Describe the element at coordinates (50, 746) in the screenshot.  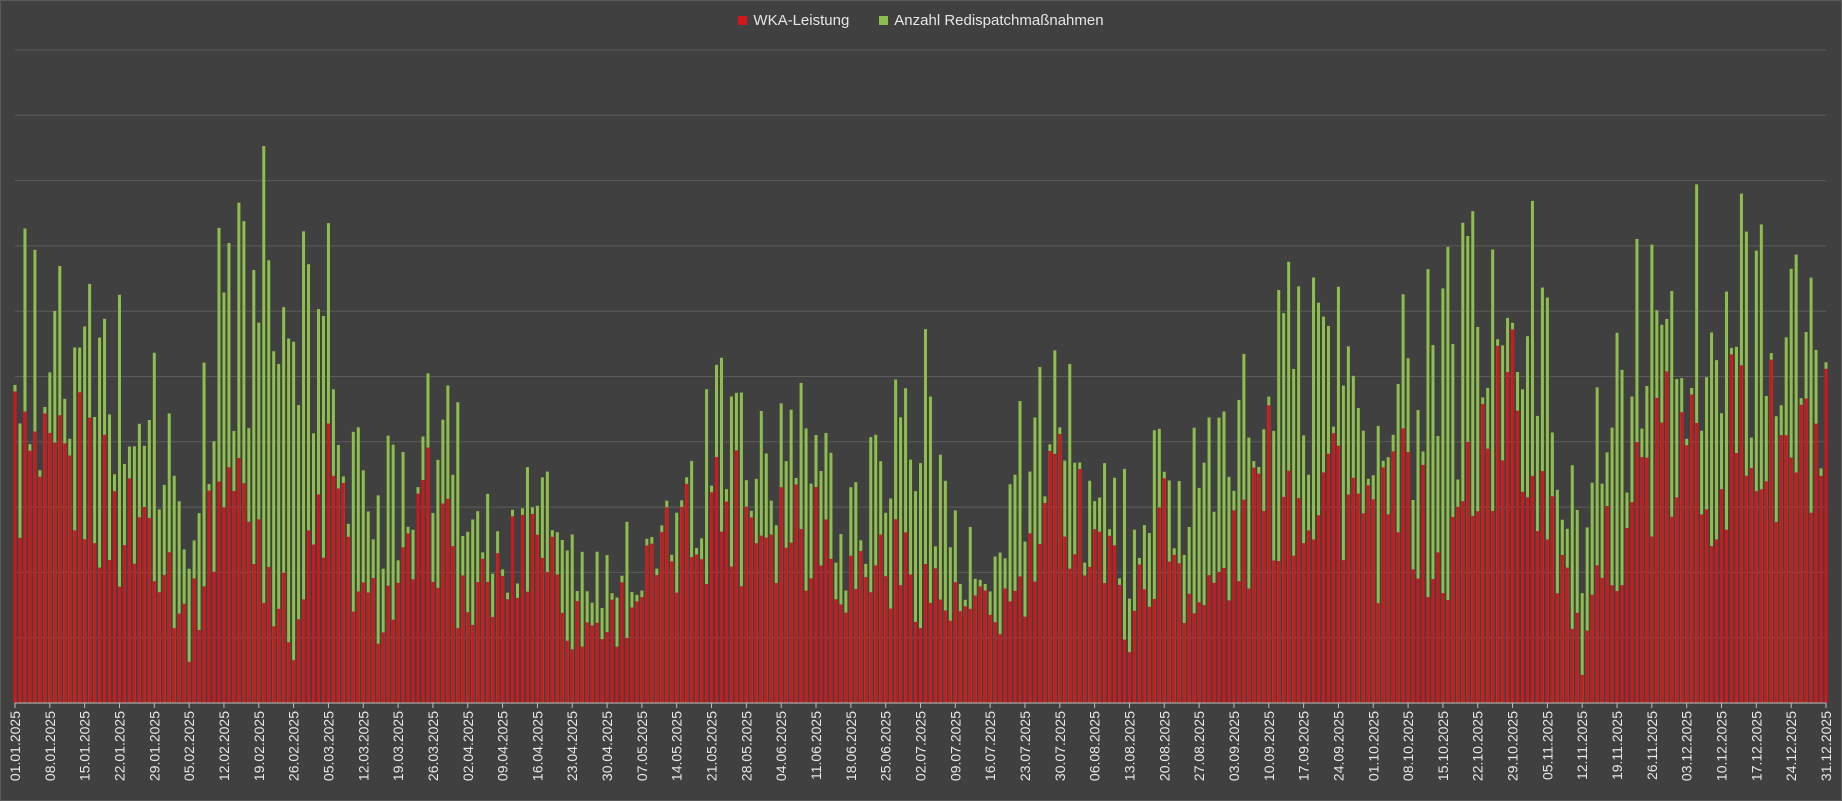
I see `x-tick-label: 08.01.2025` at that location.